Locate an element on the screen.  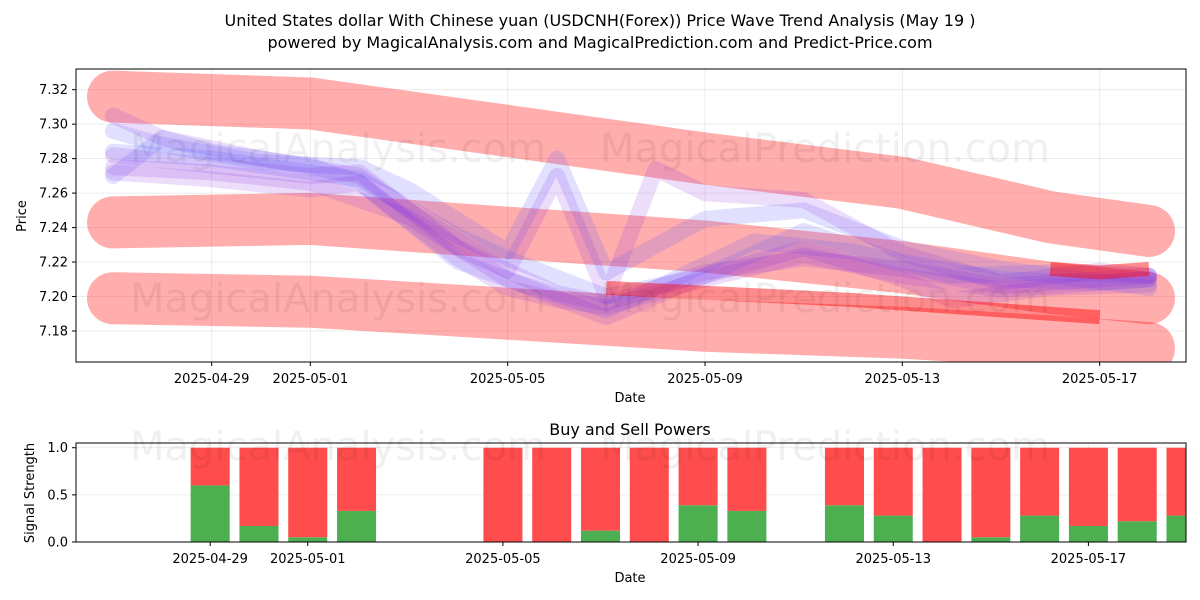
signal-y-axis: 0.0 0.5 1.0 is located at coordinates (61, 496).